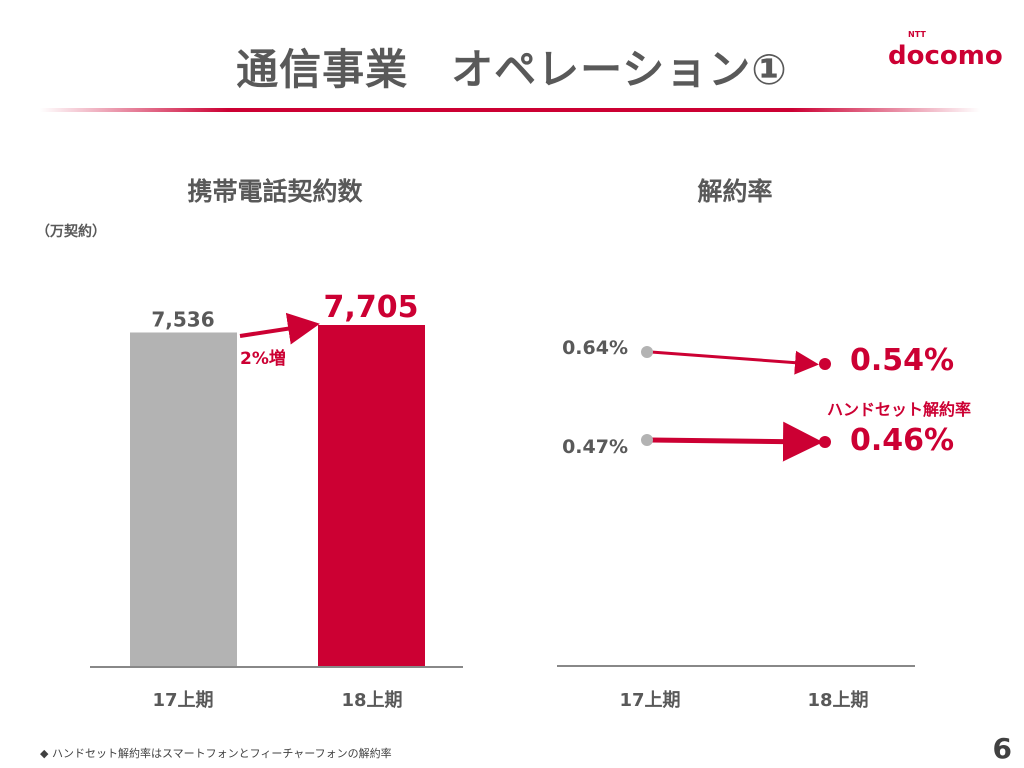 The image size is (1024, 768). What do you see at coordinates (1002, 748) in the screenshot?
I see `page-number: 6` at bounding box center [1002, 748].